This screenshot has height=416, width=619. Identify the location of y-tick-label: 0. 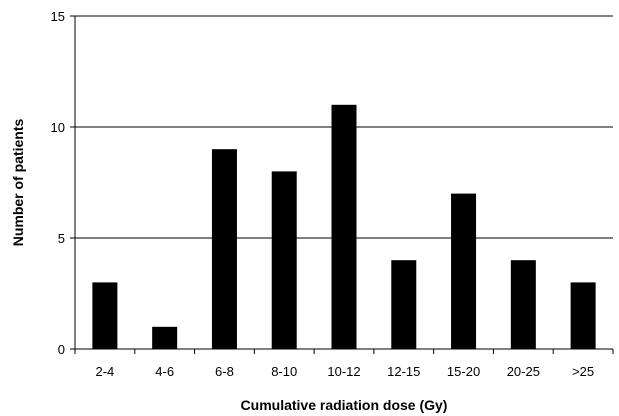
(61, 349).